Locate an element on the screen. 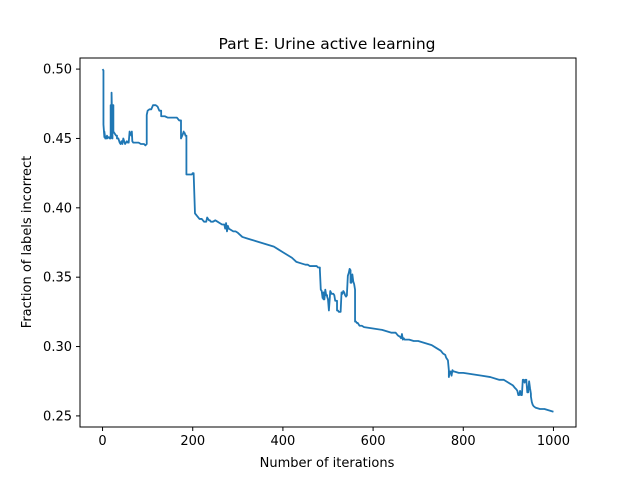  y-axis-label: Fraction of labels incorrect is located at coordinates (27, 242).